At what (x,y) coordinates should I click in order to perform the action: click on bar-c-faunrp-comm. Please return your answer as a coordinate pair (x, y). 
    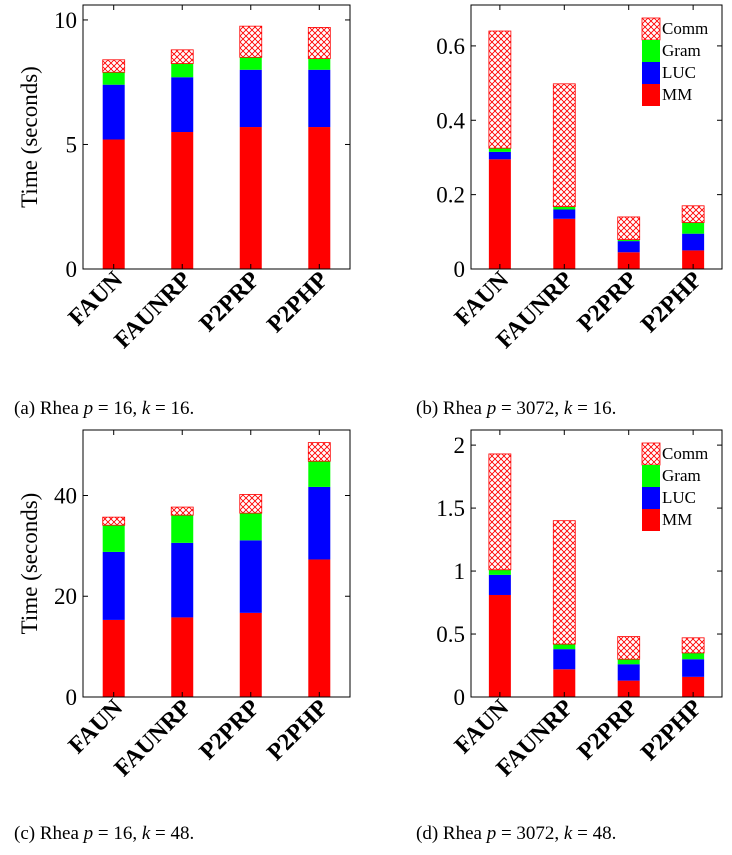
    Looking at the image, I should click on (182, 511).